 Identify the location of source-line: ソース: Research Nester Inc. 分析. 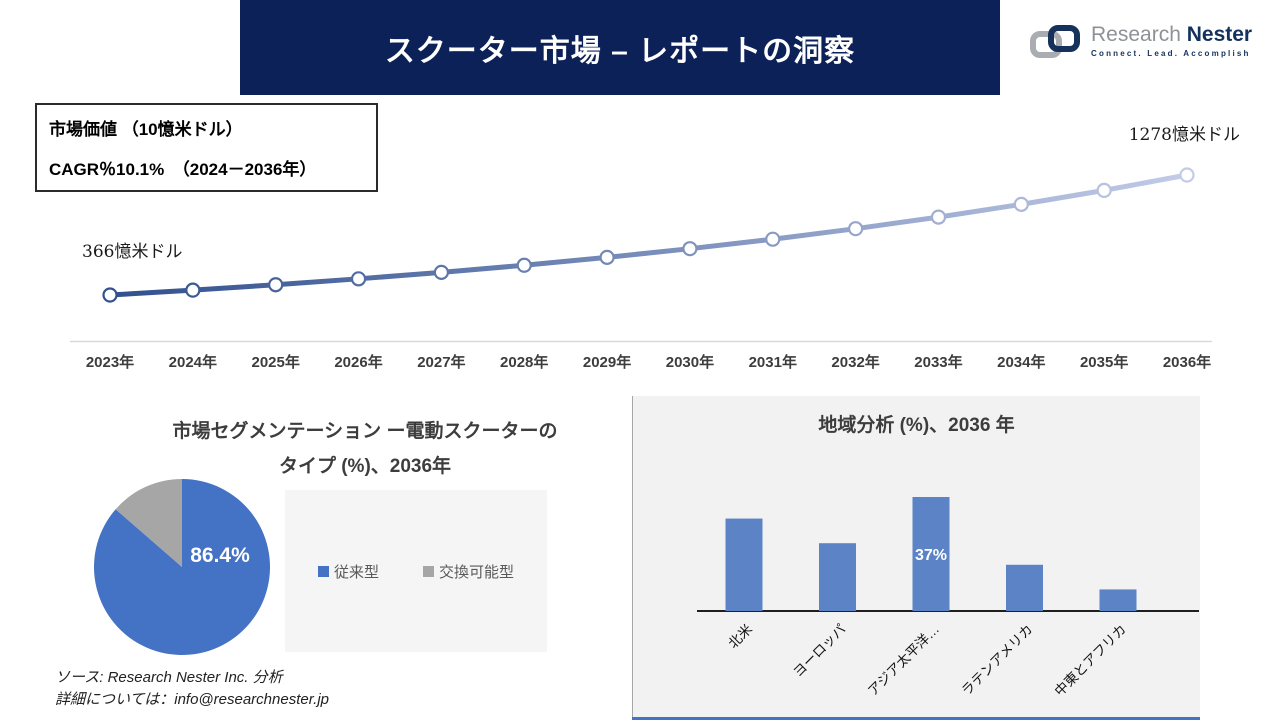
(169, 677).